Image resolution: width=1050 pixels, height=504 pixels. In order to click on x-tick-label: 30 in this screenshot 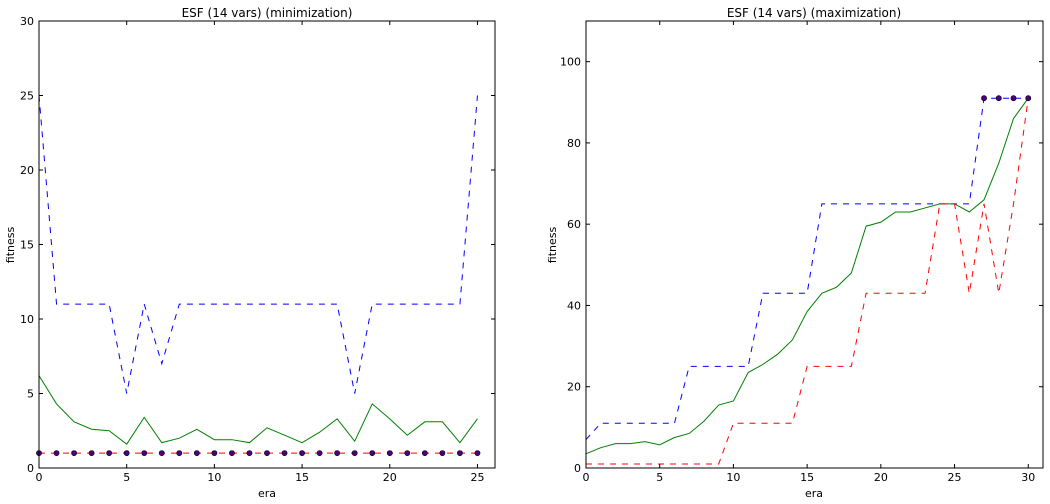, I will do `click(1028, 477)`.